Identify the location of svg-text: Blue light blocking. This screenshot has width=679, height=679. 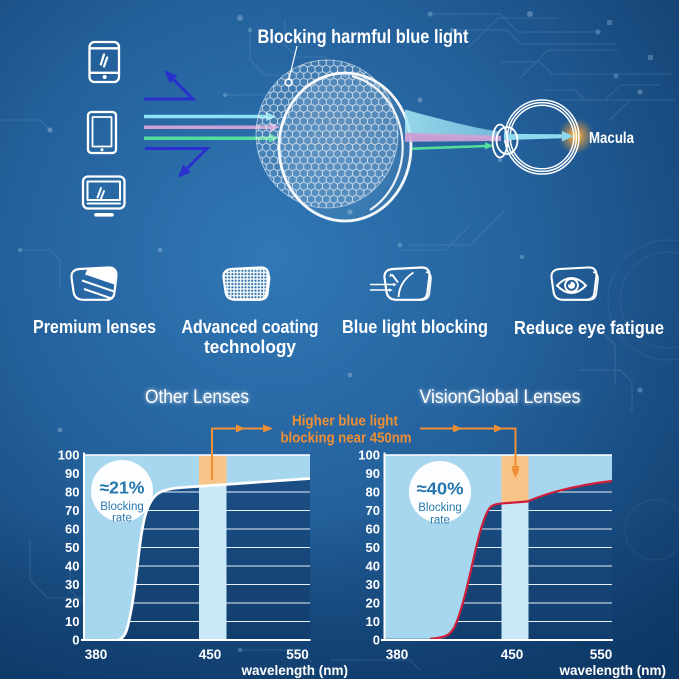
(415, 327).